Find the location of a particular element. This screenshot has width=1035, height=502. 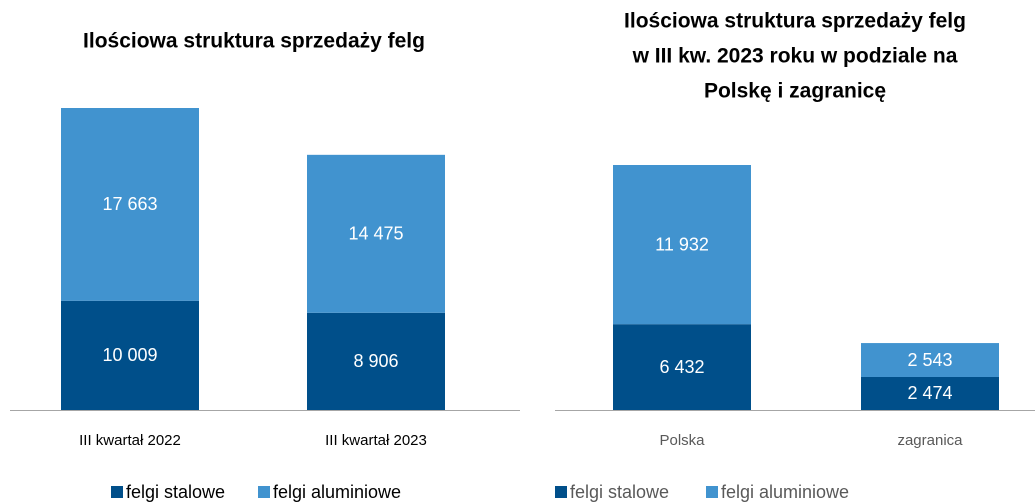

value-label: 8 906 is located at coordinates (375, 361).